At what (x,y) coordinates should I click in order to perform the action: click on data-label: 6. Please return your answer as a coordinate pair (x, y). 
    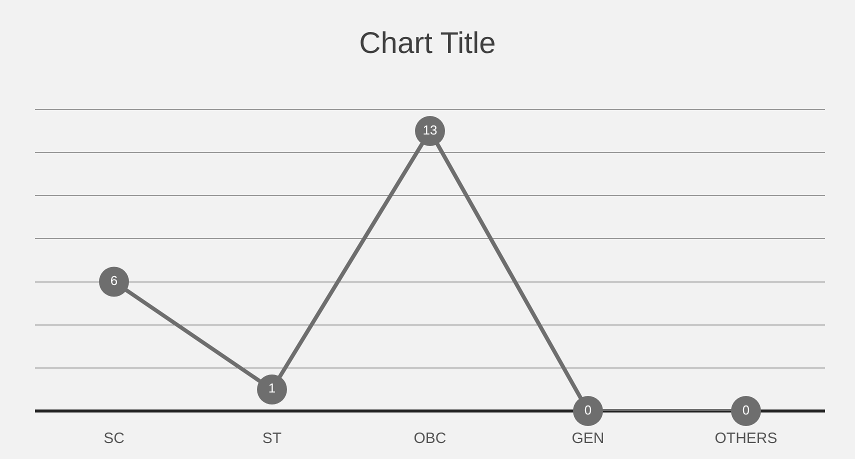
    Looking at the image, I should click on (114, 280).